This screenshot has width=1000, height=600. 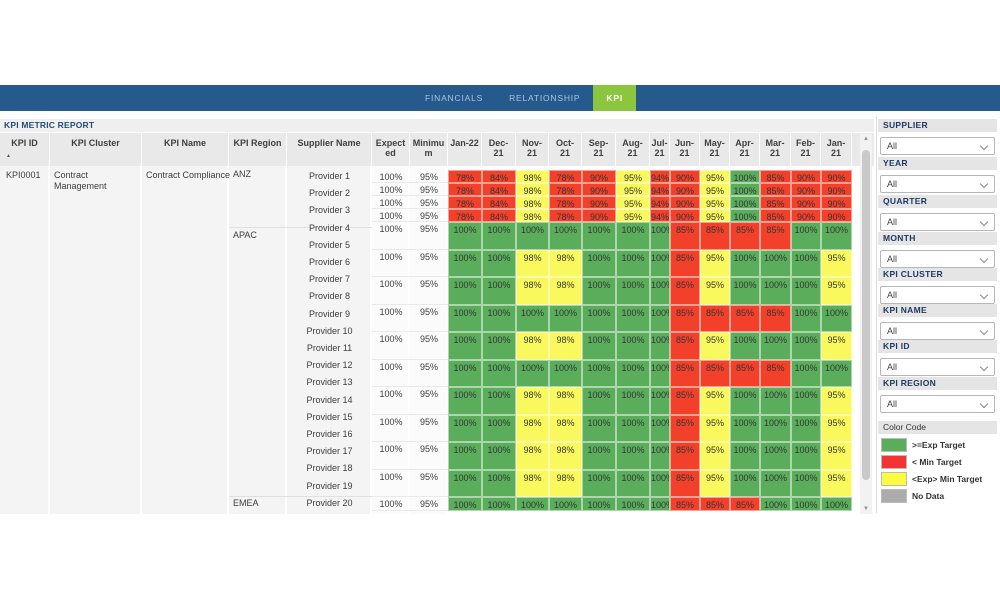 I want to click on column-header-kpi-name: KPI Name, so click(x=185, y=149).